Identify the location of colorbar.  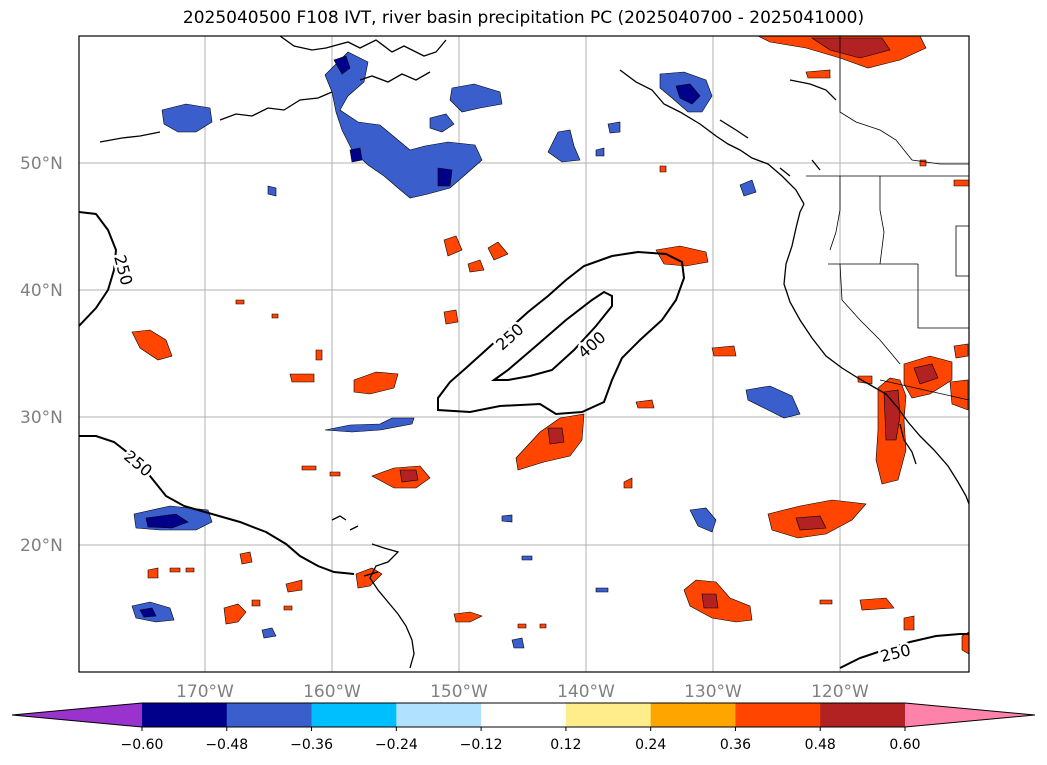
(523, 715).